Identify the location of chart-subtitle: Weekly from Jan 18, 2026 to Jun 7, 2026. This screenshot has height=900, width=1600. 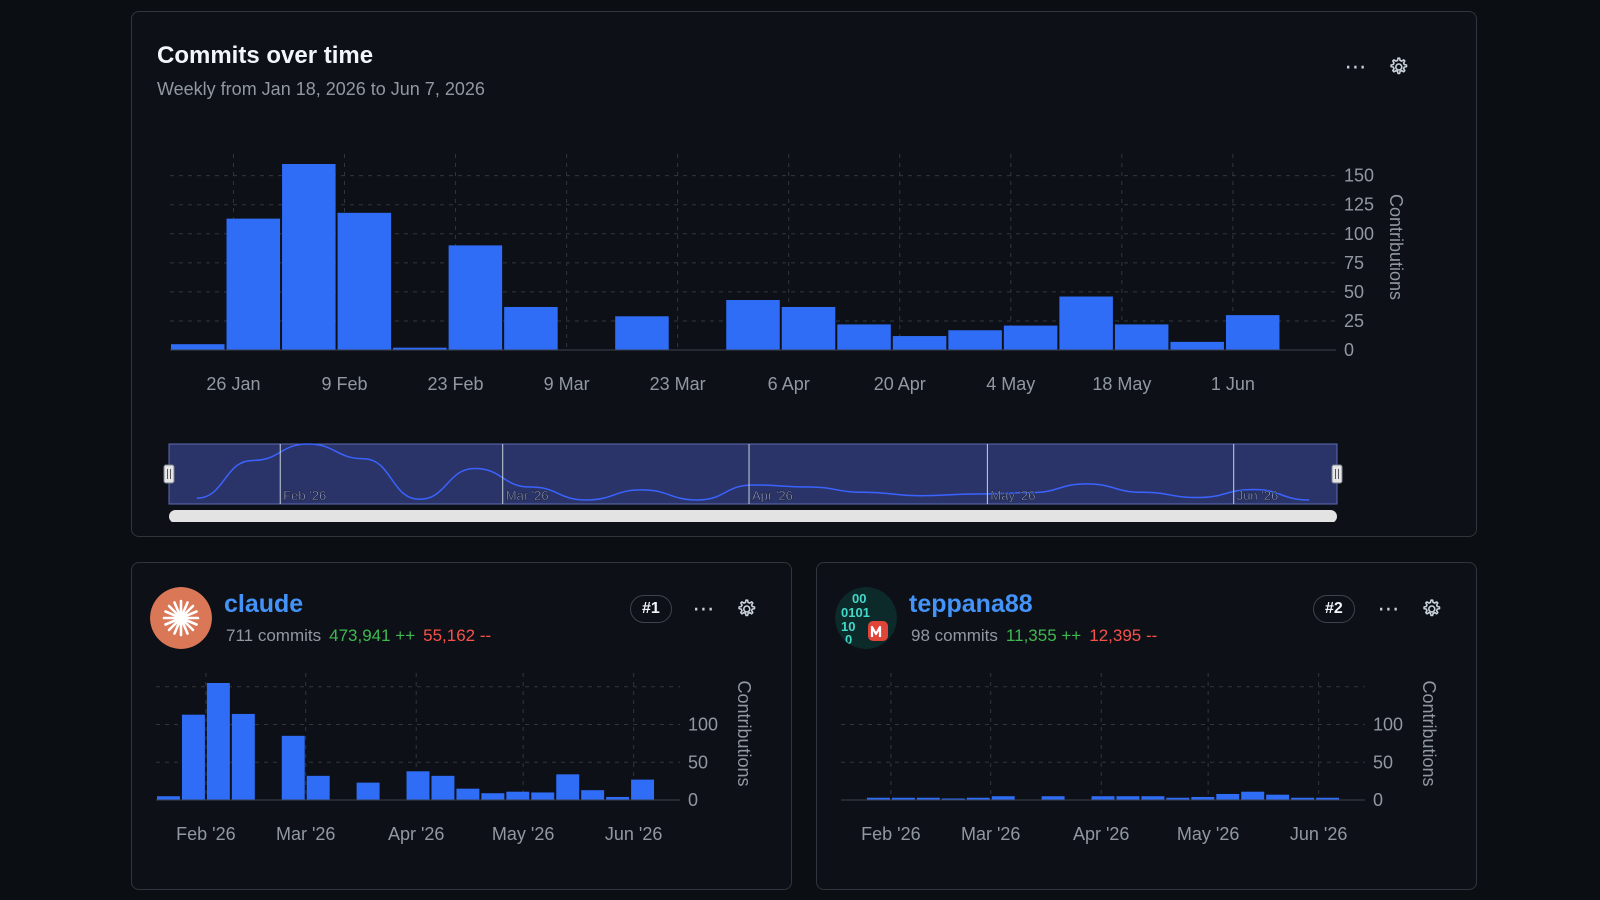
(321, 89).